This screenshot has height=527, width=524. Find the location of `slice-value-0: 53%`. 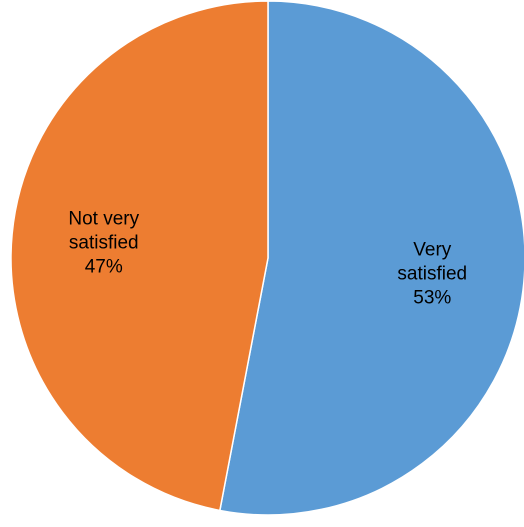

slice-value-0: 53% is located at coordinates (432, 298).